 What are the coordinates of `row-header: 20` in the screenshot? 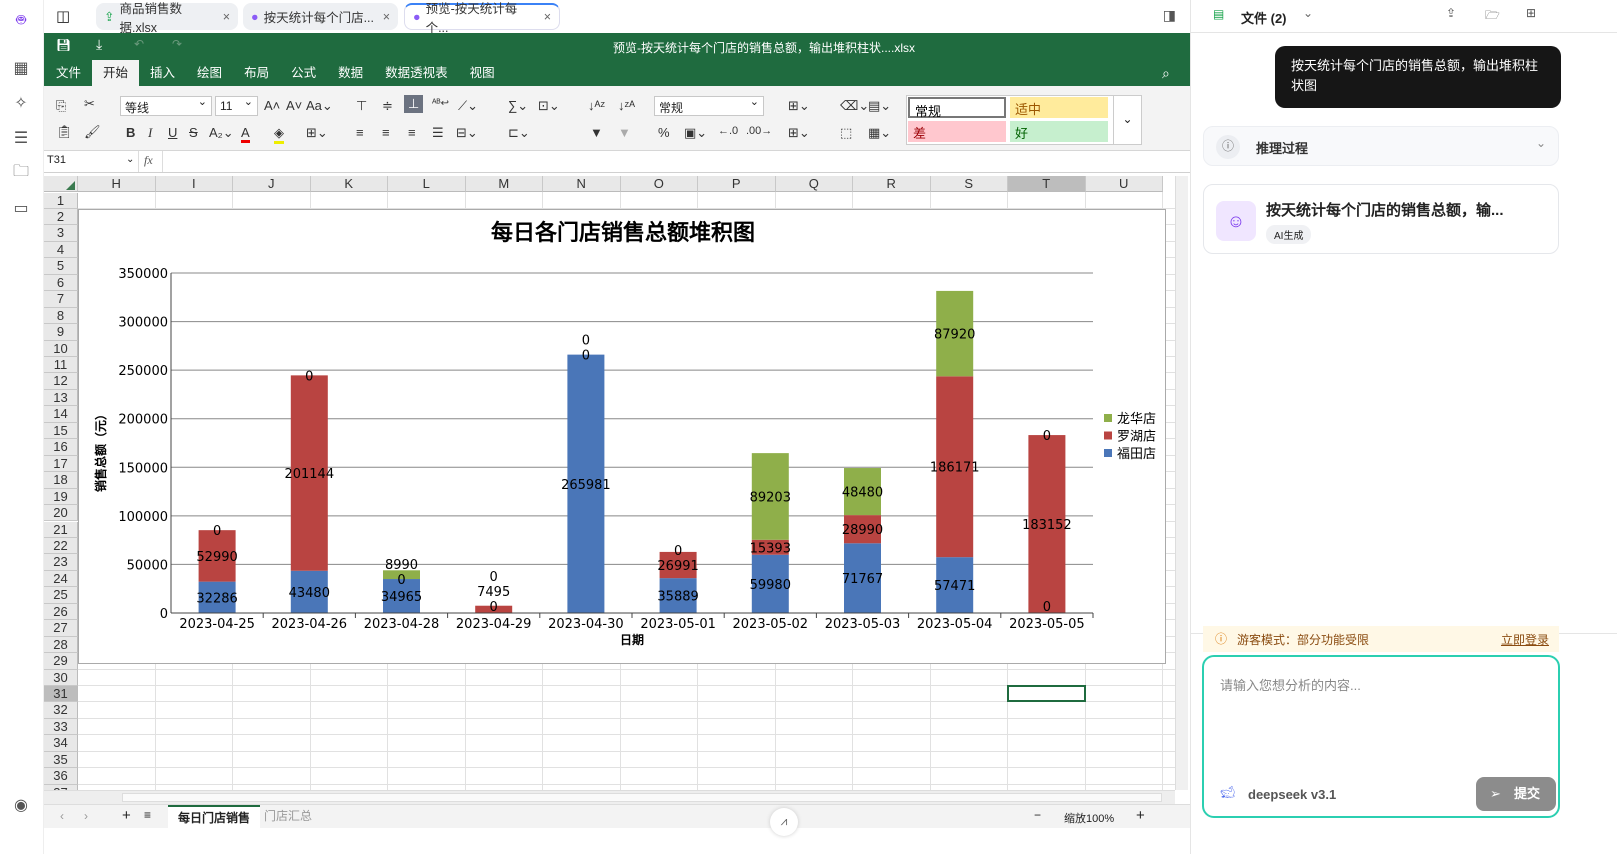 It's located at (61, 513).